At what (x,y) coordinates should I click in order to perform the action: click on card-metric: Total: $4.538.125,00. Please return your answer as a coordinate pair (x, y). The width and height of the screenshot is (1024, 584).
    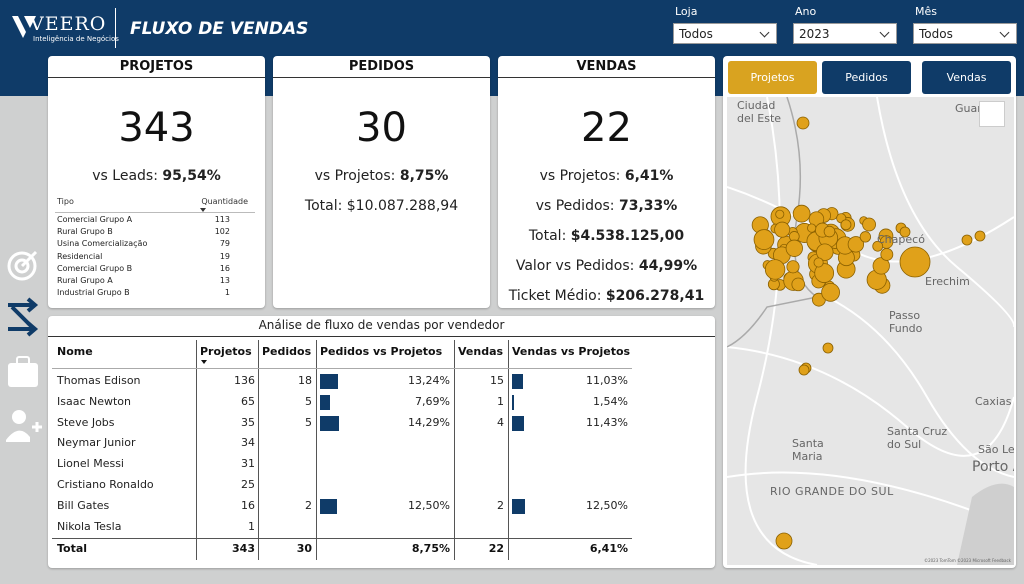
    Looking at the image, I should click on (606, 236).